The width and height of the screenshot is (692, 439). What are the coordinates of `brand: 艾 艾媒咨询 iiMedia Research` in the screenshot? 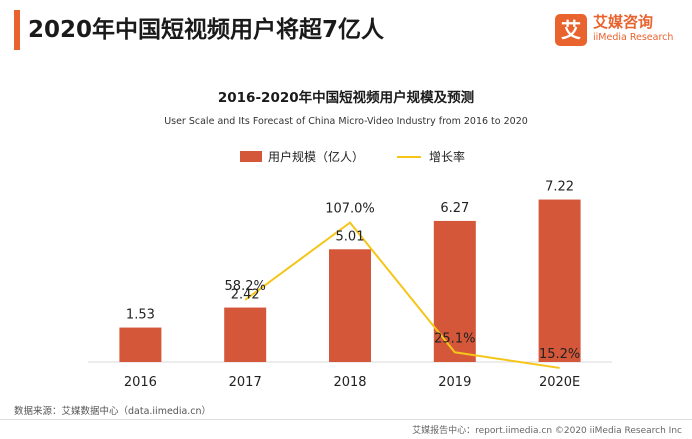 It's located at (620, 30).